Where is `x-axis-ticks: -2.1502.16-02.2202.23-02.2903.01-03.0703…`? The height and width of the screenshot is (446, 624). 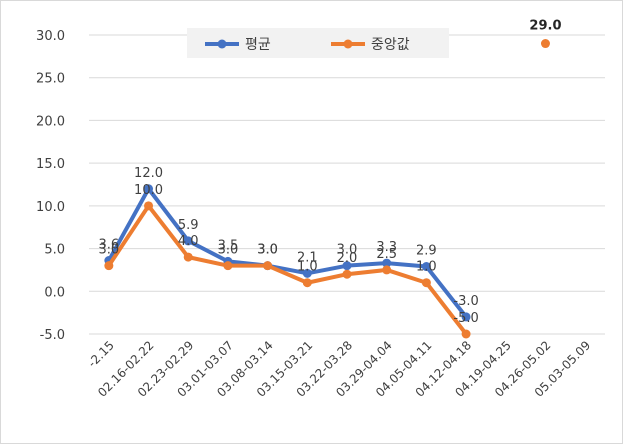
x-axis-ticks: -2.1502.16-02.2202.23-02.2903.01-03.0703… is located at coordinates (339, 369).